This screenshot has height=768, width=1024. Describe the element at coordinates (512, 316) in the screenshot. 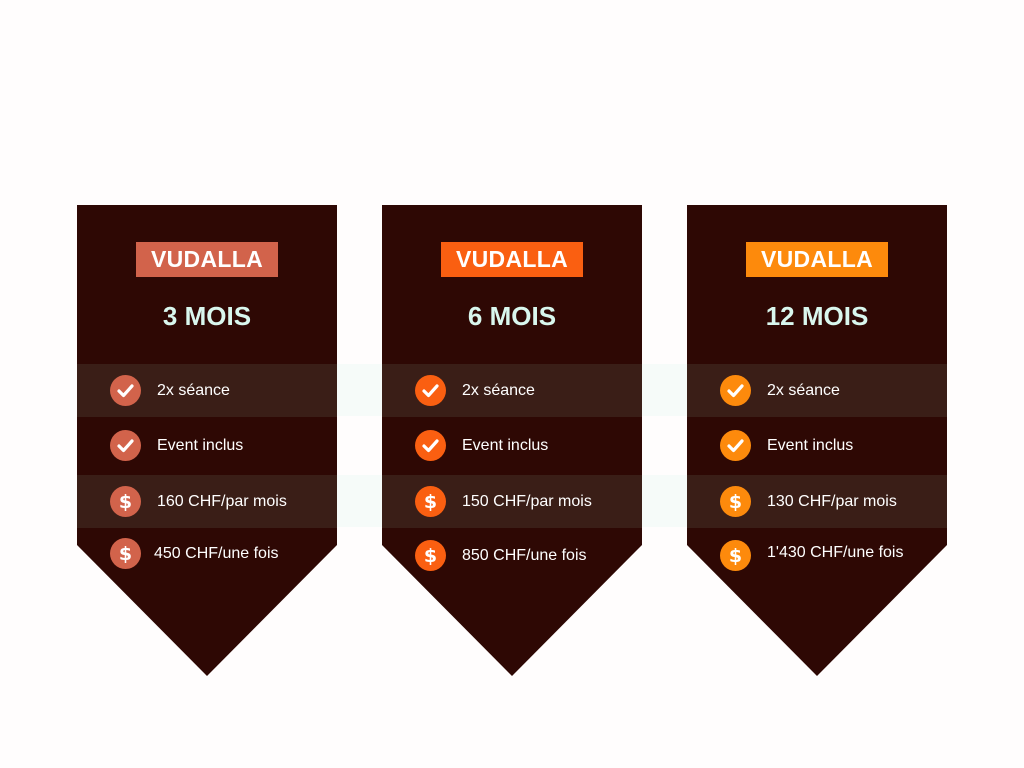

I see `plan-duration: 6 MOIS` at that location.